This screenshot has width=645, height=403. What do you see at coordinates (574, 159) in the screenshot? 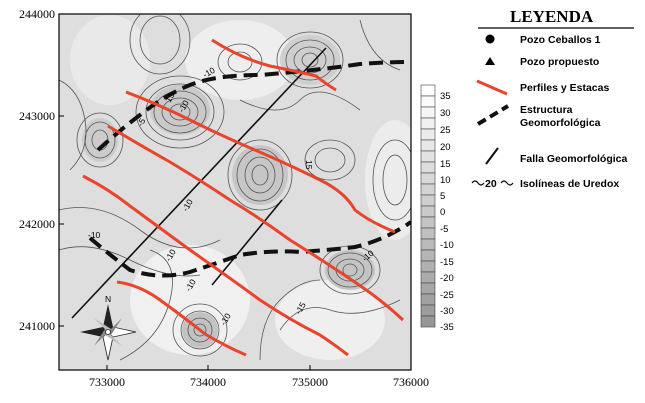
I see `legend-item-label: Falla Geomorfológica` at bounding box center [574, 159].